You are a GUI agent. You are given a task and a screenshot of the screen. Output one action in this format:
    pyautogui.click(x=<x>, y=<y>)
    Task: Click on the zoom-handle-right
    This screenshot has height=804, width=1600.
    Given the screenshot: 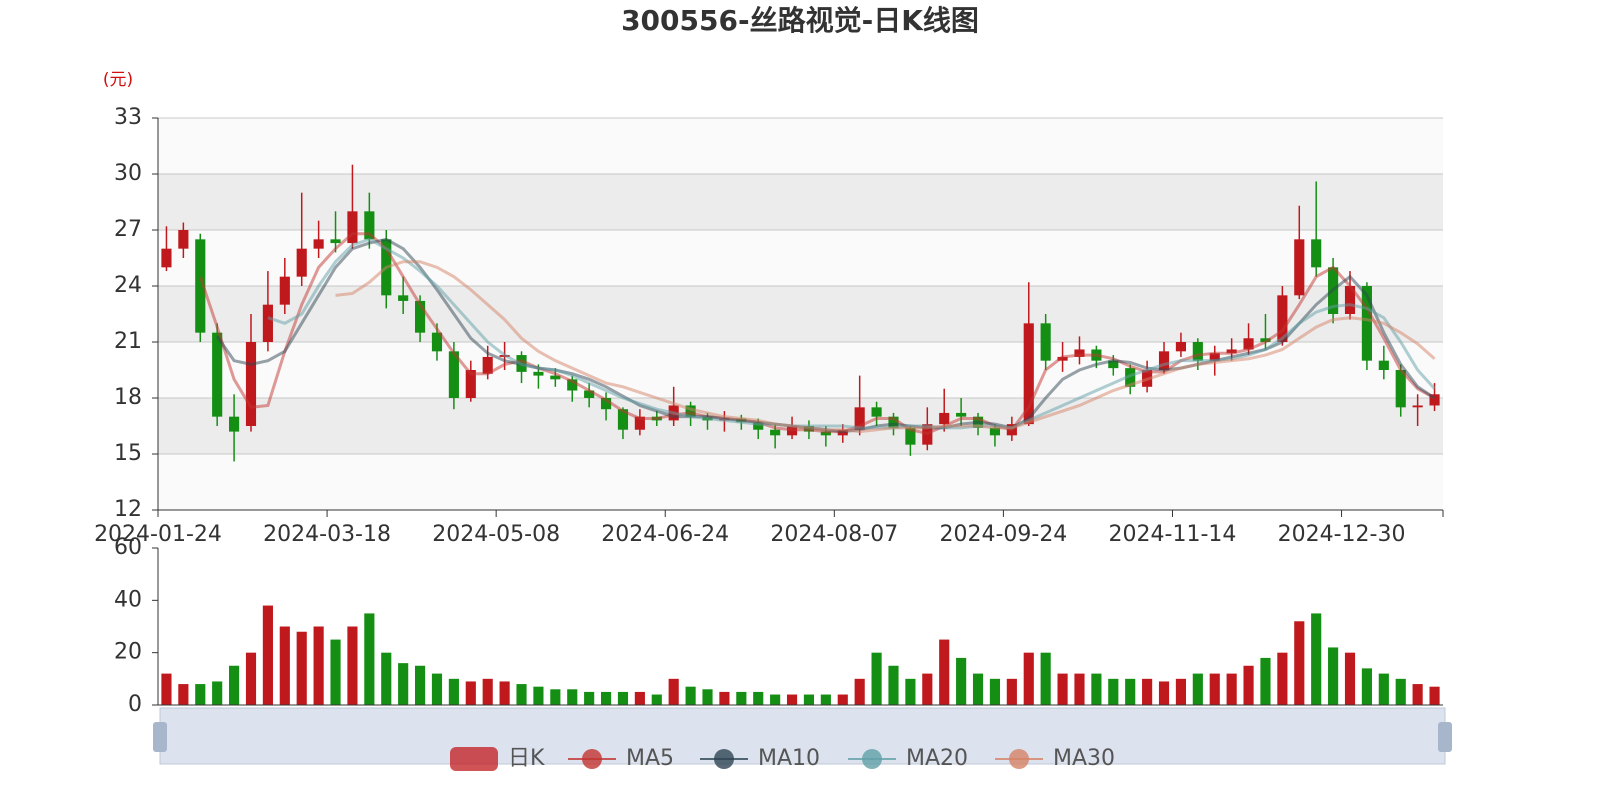 What is the action you would take?
    pyautogui.click(x=1445, y=737)
    